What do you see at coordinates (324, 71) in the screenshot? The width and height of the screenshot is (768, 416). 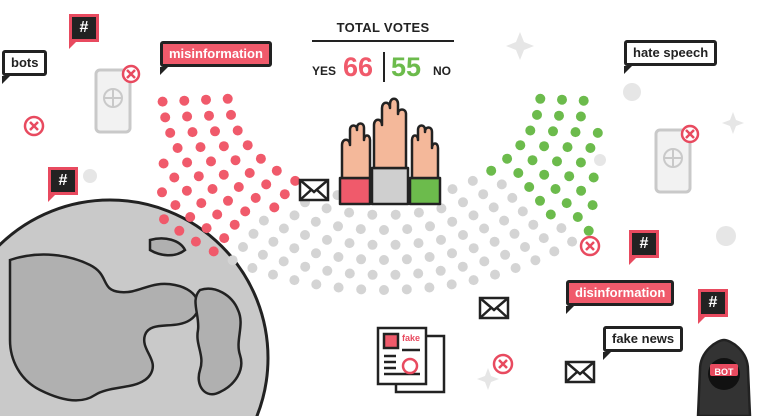 I see `yes-label: YES` at bounding box center [324, 71].